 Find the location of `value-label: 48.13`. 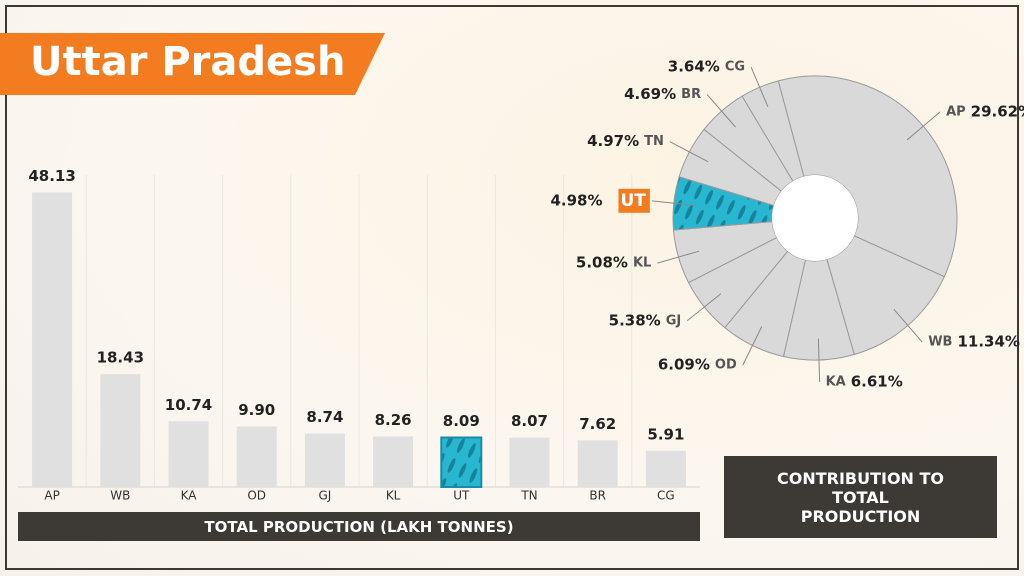

value-label: 48.13 is located at coordinates (51, 176).